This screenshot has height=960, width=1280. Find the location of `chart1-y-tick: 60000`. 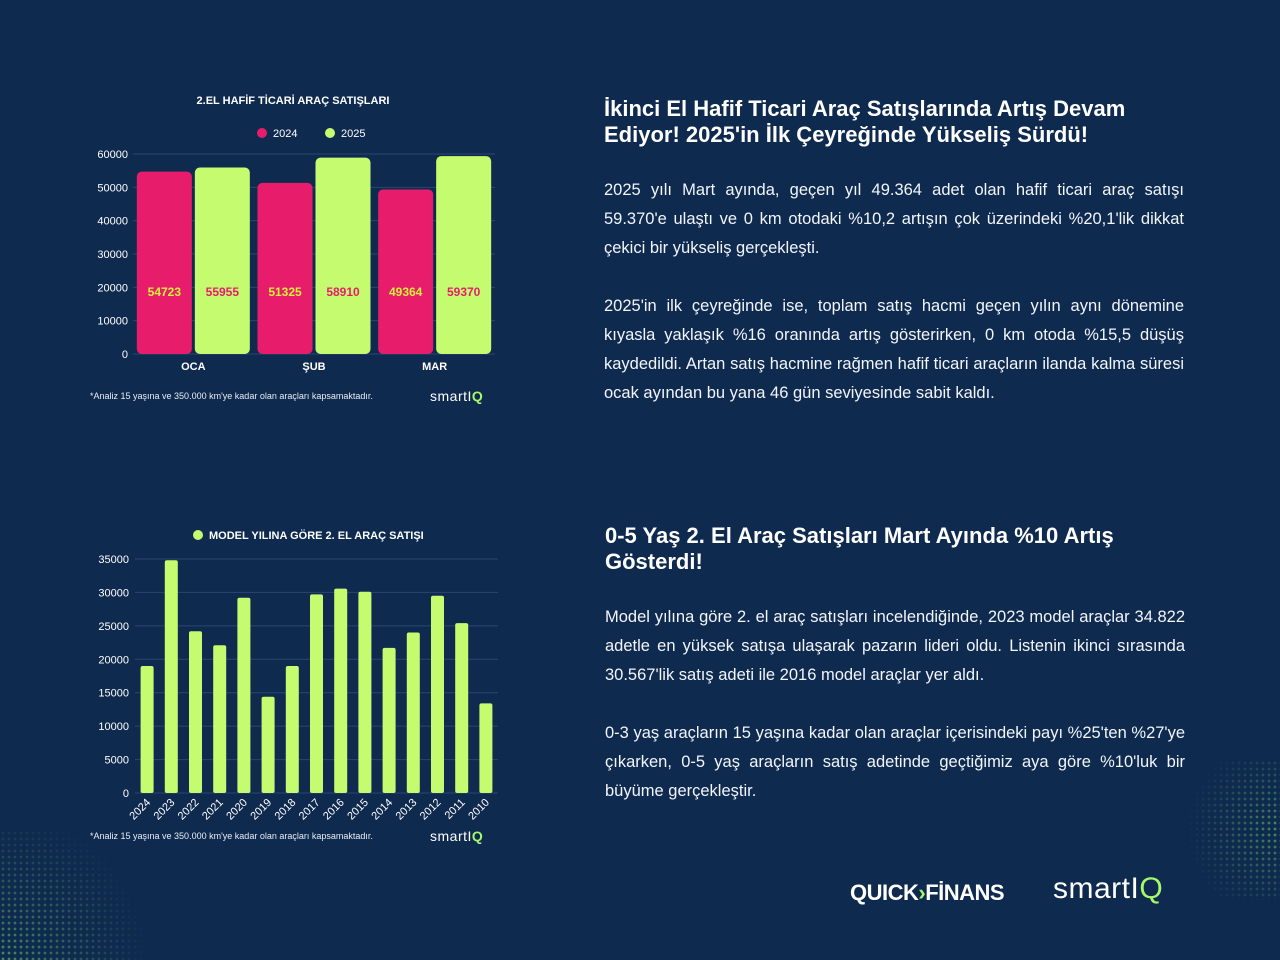

chart1-y-tick: 60000 is located at coordinates (112, 155).